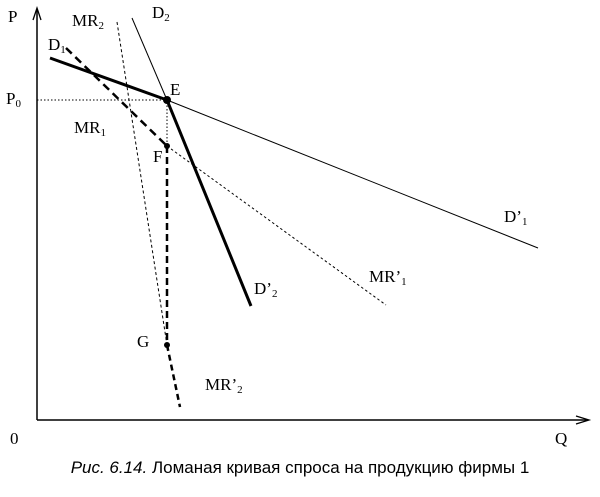  Describe the element at coordinates (109, 467) in the screenshot. I see `figure-number: Рис. 6.14.` at that location.